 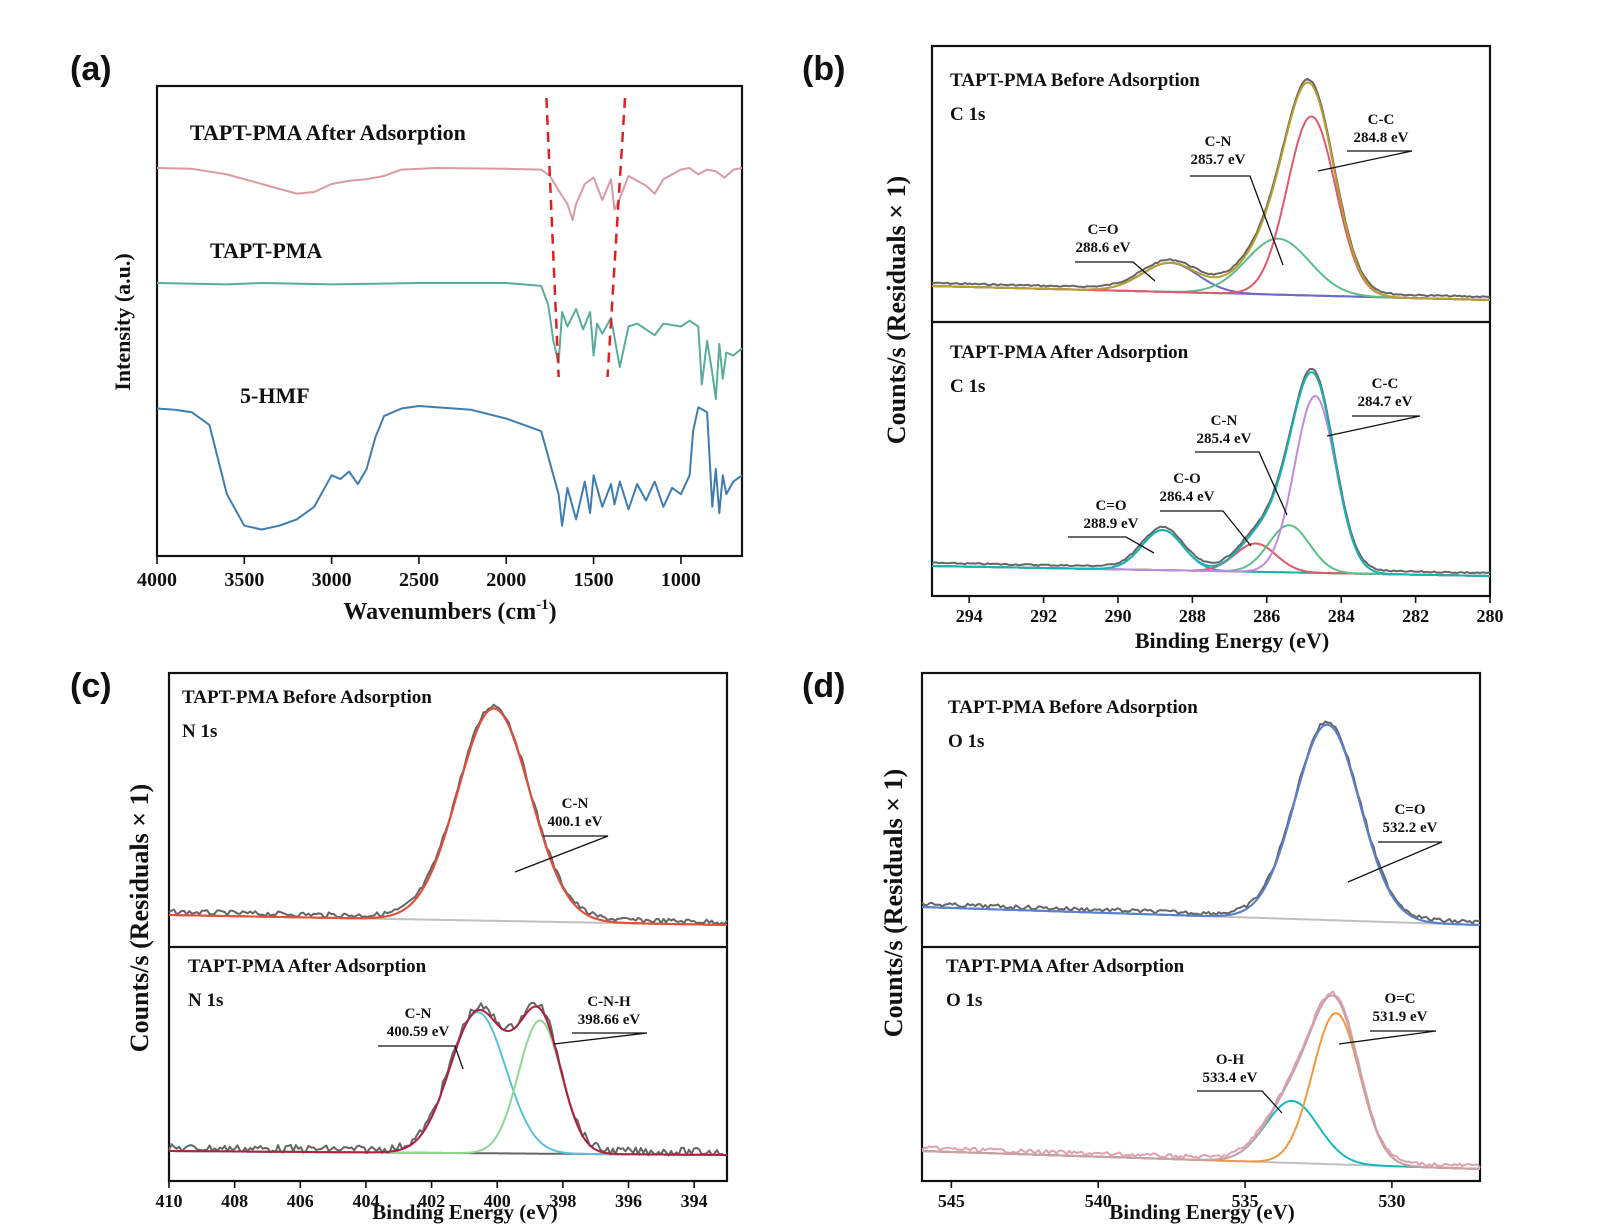 I want to click on c-anno-value-c-n-h-2: 398.66 eV, so click(x=609, y=1020).